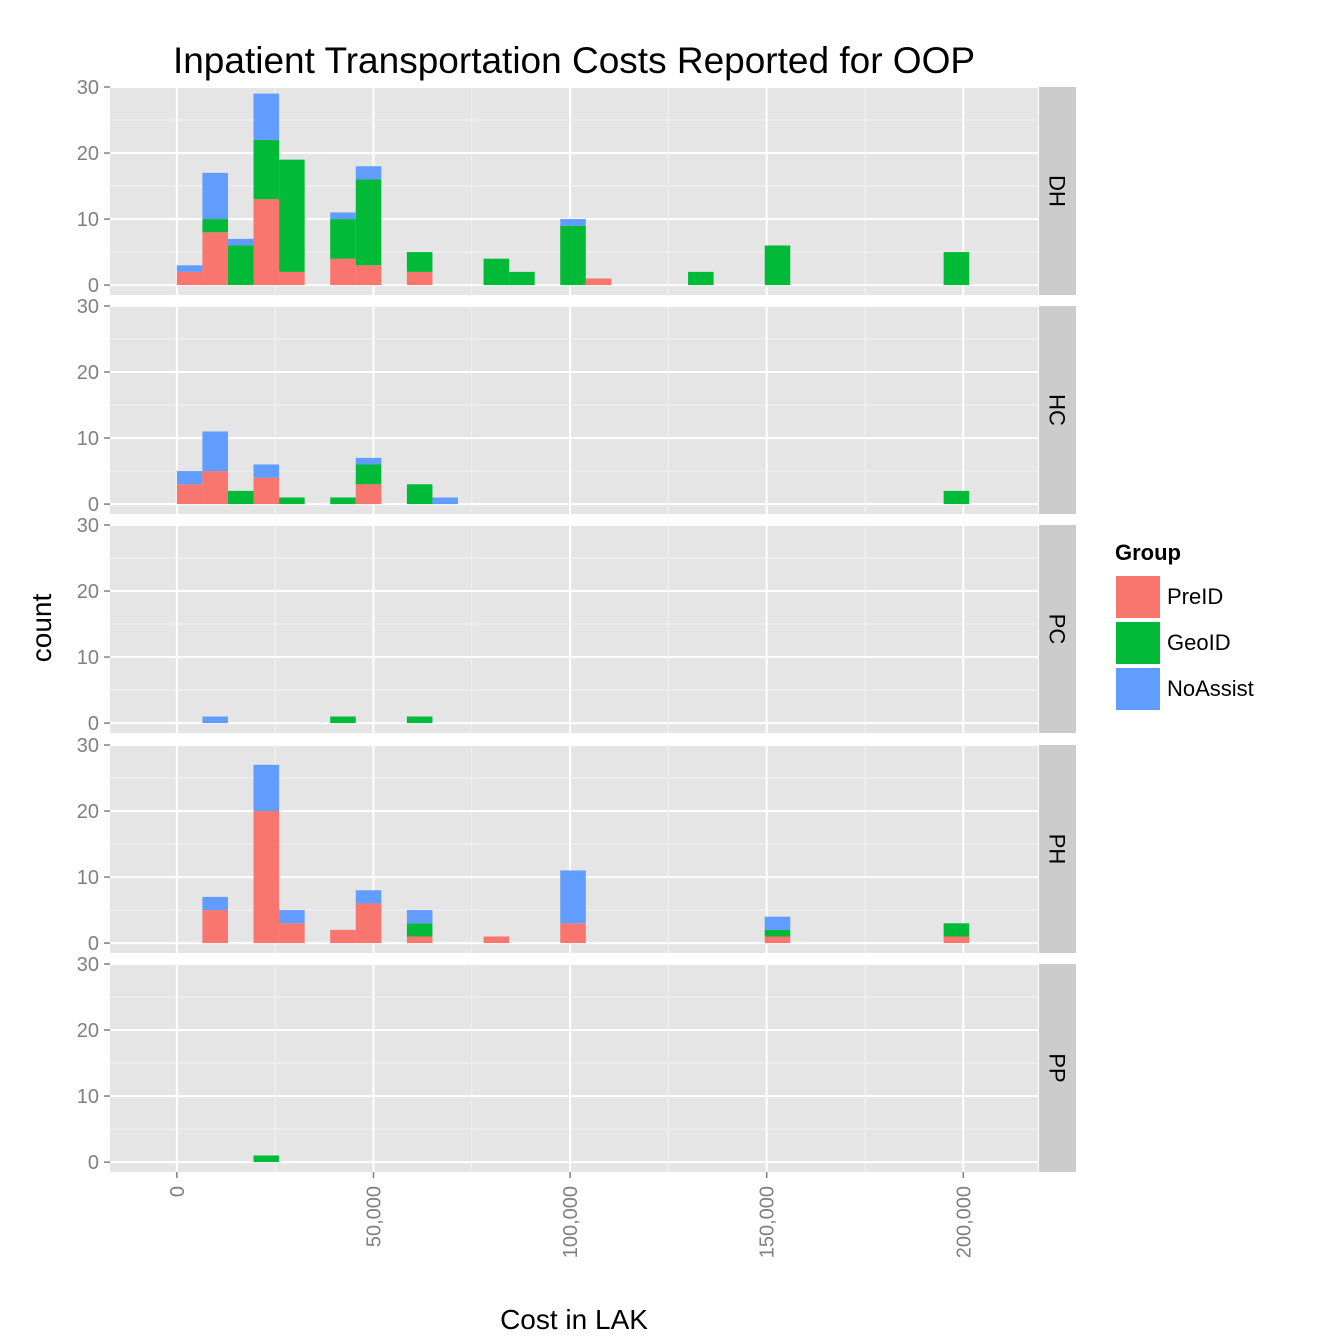 The image size is (1344, 1344). I want to click on facet-strip-label: DH, so click(1057, 191).